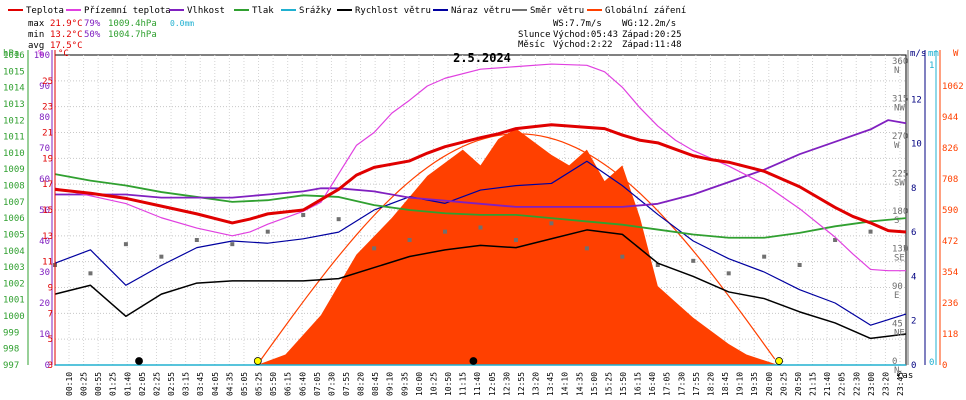  I want to click on humidity-tick-label: 80, so click(44, 118).